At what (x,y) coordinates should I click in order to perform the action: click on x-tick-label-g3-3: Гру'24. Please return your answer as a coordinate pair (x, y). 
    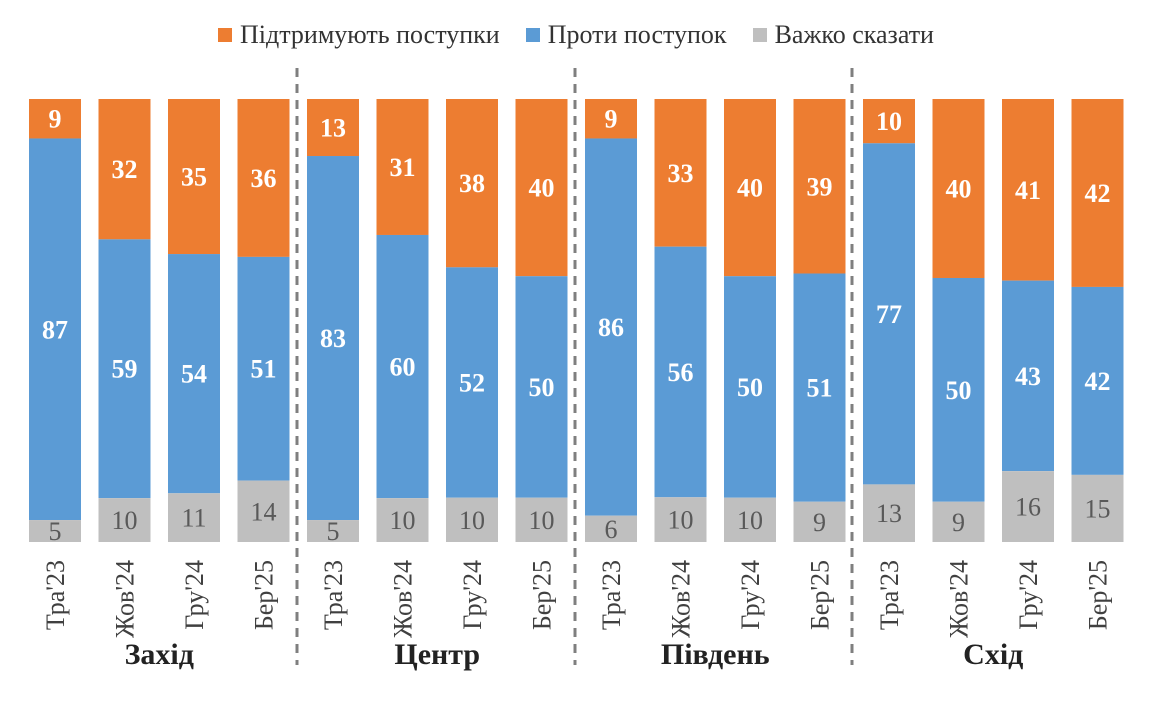
    Looking at the image, I should click on (750, 595).